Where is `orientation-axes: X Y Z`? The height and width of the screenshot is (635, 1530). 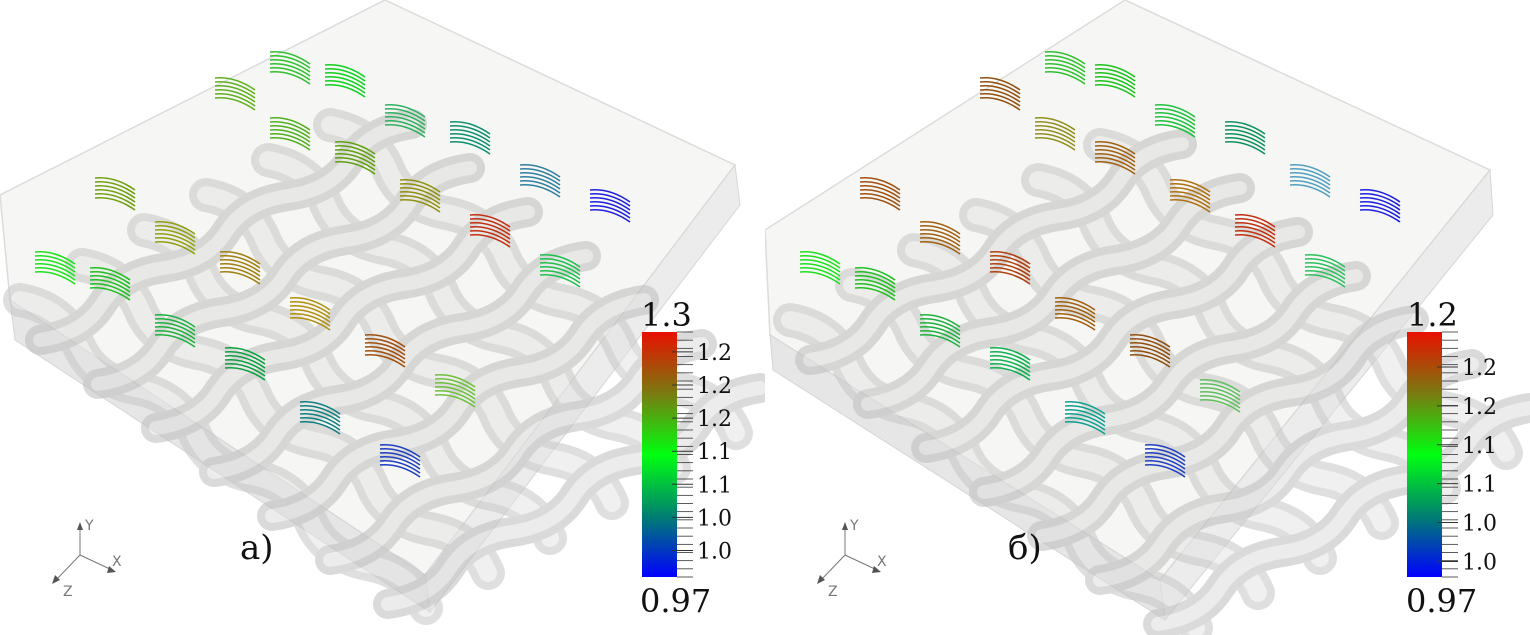
orientation-axes: X Y Z is located at coordinates (87, 559).